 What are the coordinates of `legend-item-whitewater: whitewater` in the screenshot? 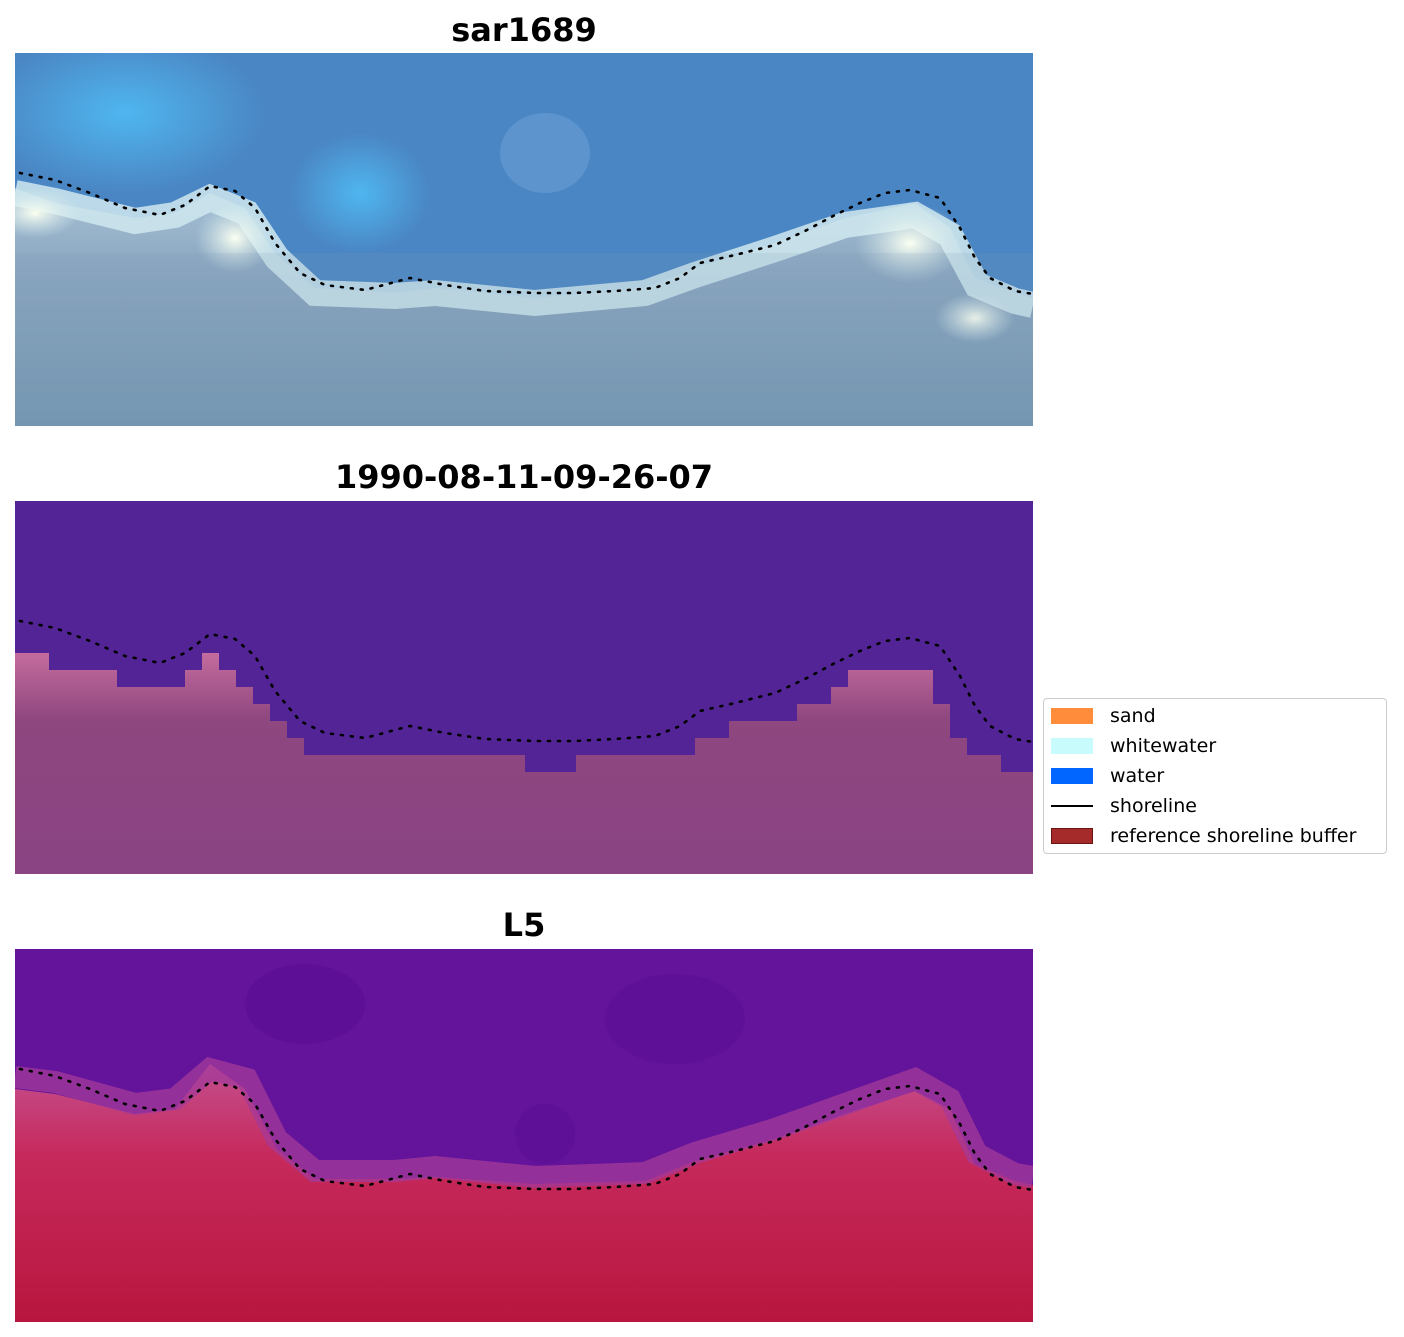 It's located at (1133, 746).